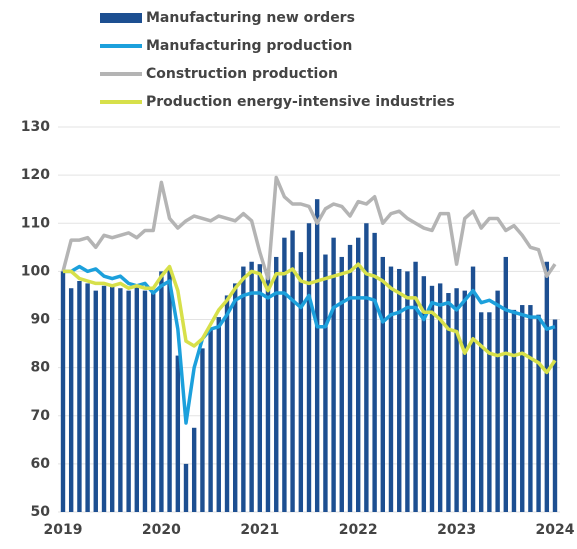  I want to click on y-tick-label: 50, so click(41, 512).